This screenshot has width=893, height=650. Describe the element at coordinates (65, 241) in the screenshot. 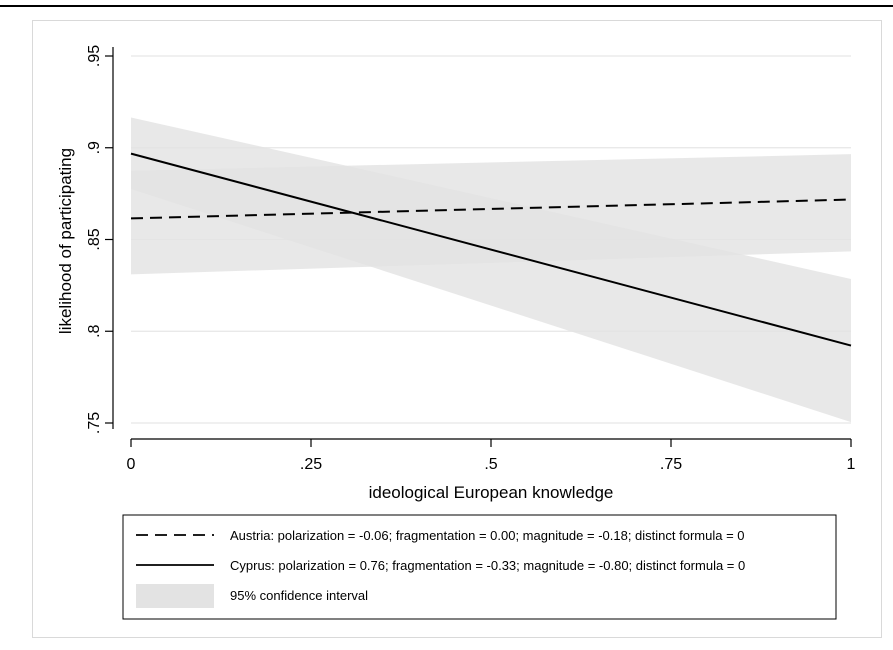

I see `y-axis-title: likelihood of participating` at that location.